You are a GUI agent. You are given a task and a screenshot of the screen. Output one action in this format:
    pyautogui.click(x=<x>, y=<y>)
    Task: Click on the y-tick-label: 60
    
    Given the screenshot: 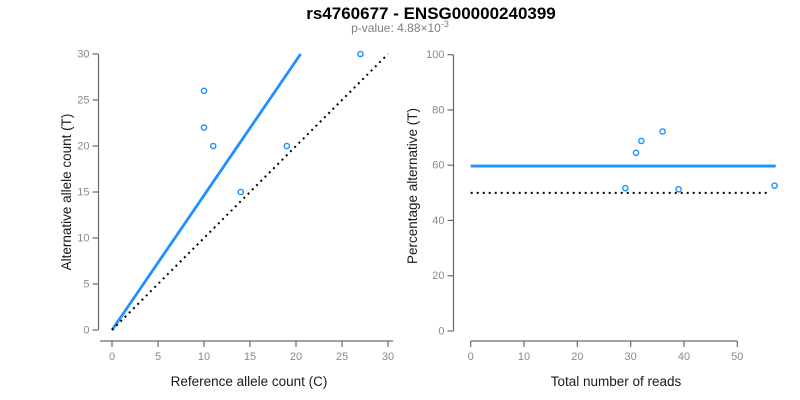 What is the action you would take?
    pyautogui.click(x=438, y=166)
    